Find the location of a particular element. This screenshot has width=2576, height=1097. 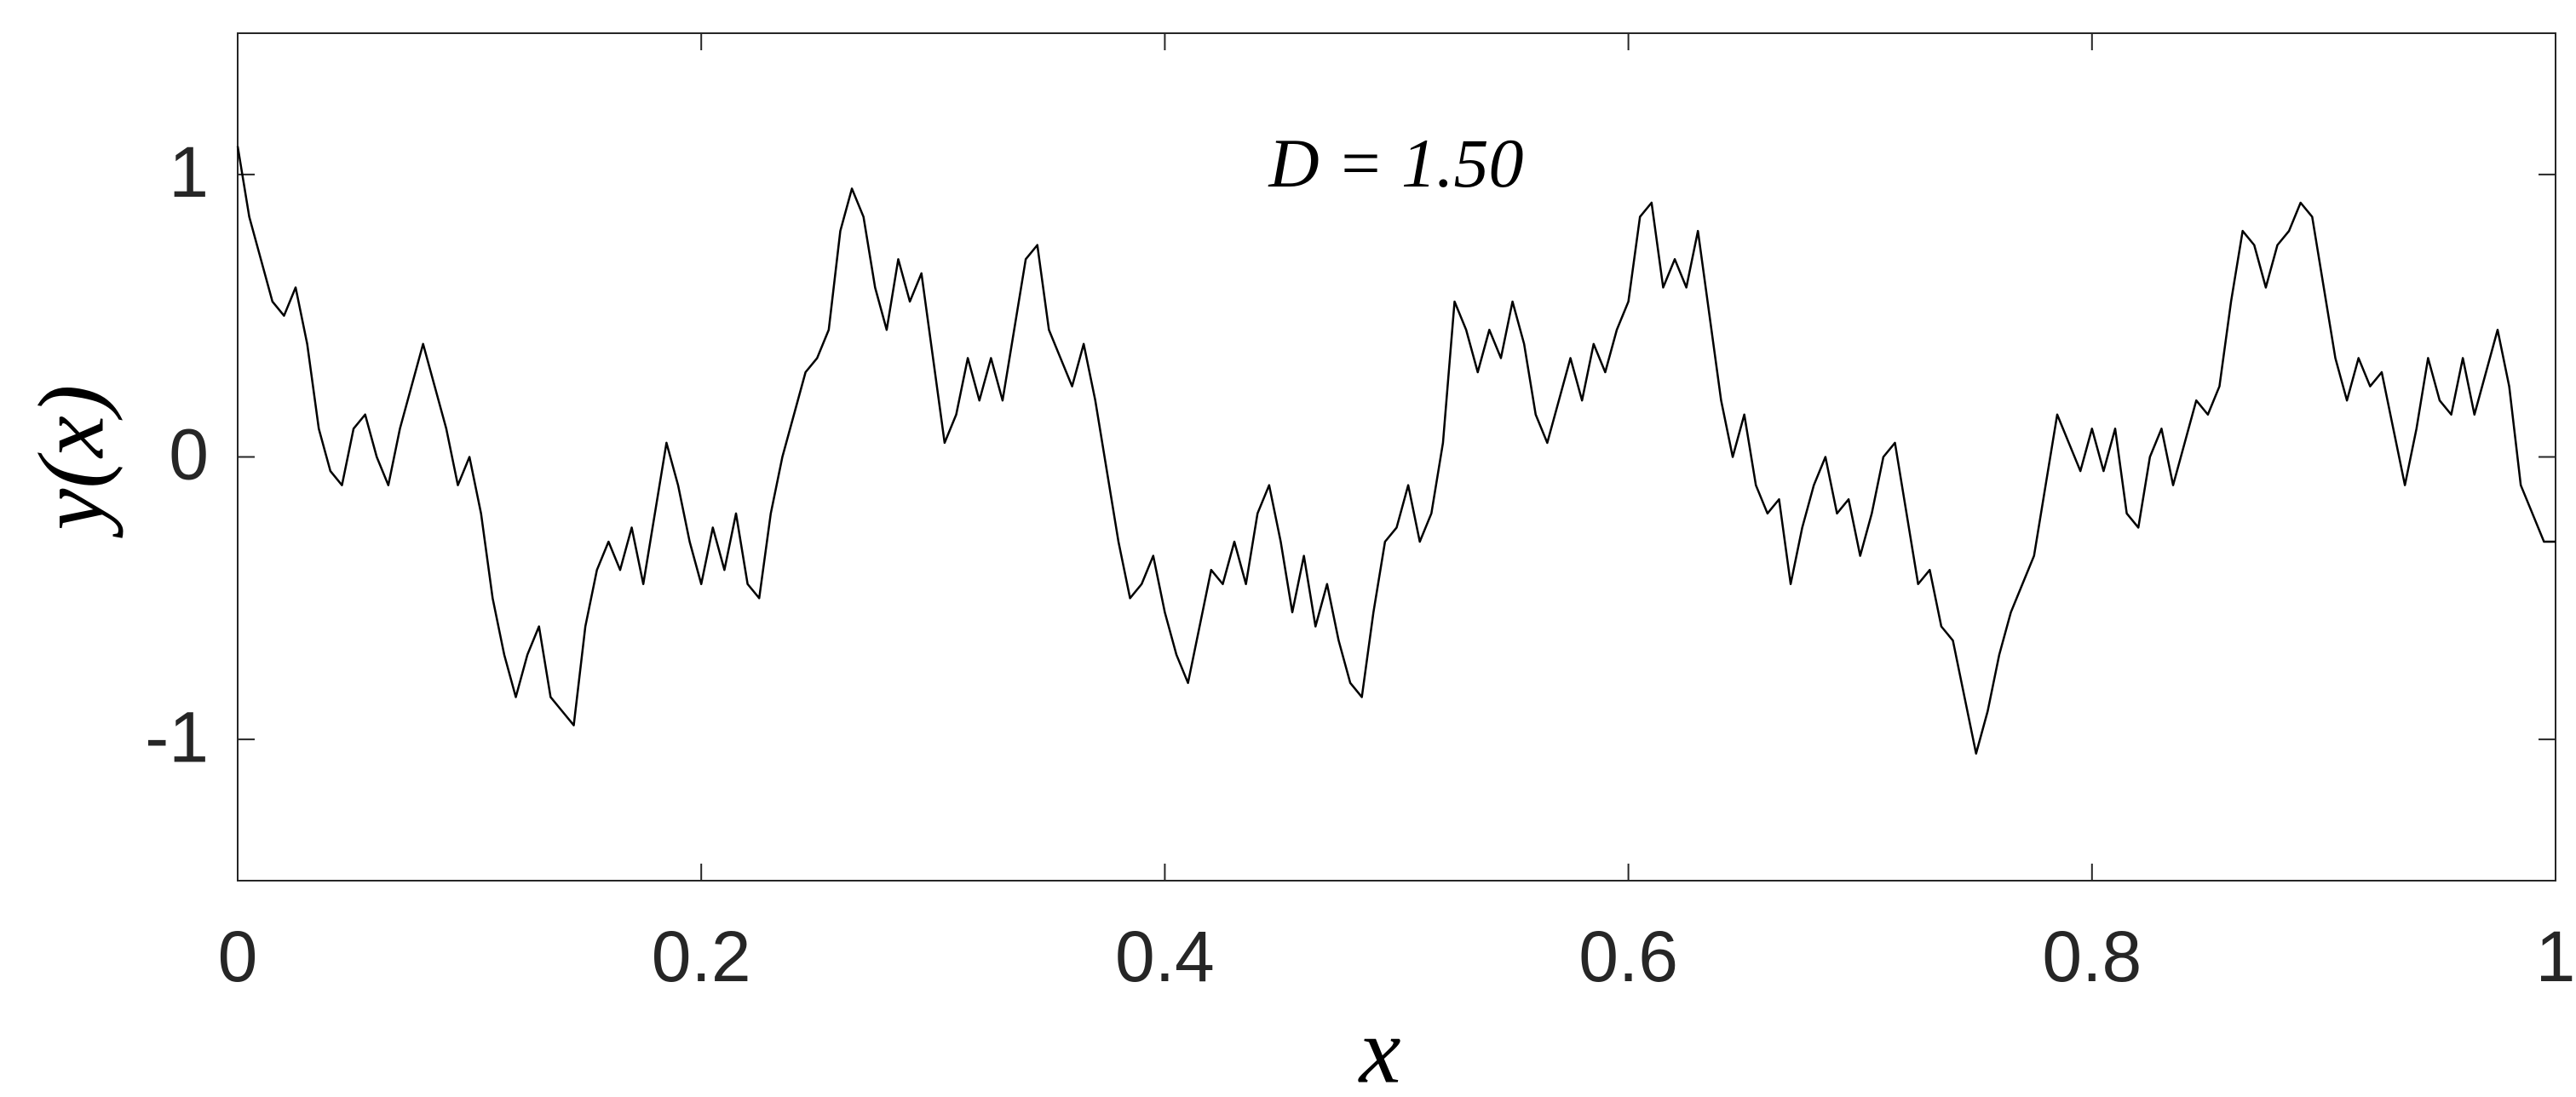

y-tick-label: 1 is located at coordinates (189, 172).